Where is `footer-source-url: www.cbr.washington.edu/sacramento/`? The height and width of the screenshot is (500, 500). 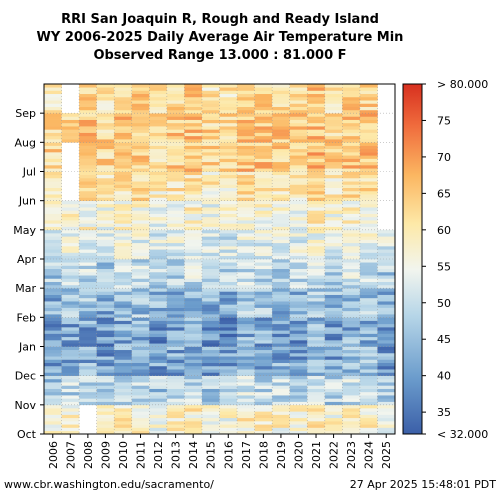 footer-source-url: www.cbr.washington.edu/sacramento/ is located at coordinates (109, 484).